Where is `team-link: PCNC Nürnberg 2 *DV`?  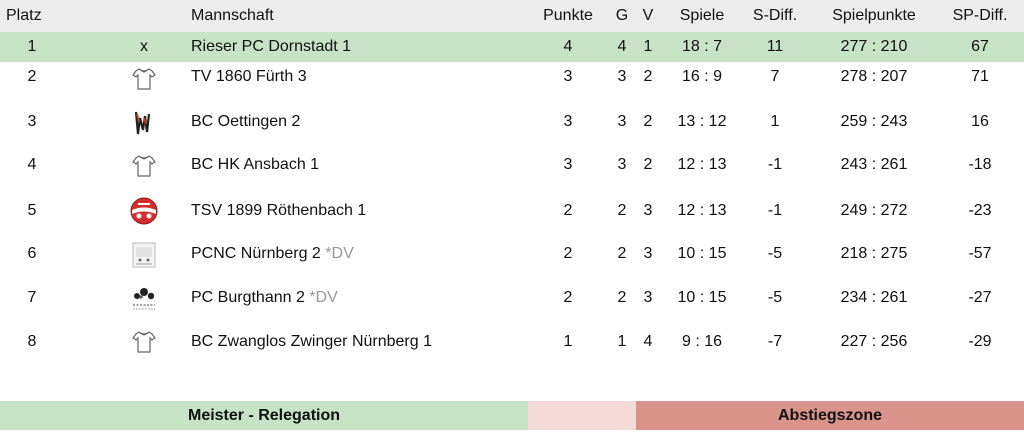 team-link: PCNC Nürnberg 2 *DV is located at coordinates (272, 254).